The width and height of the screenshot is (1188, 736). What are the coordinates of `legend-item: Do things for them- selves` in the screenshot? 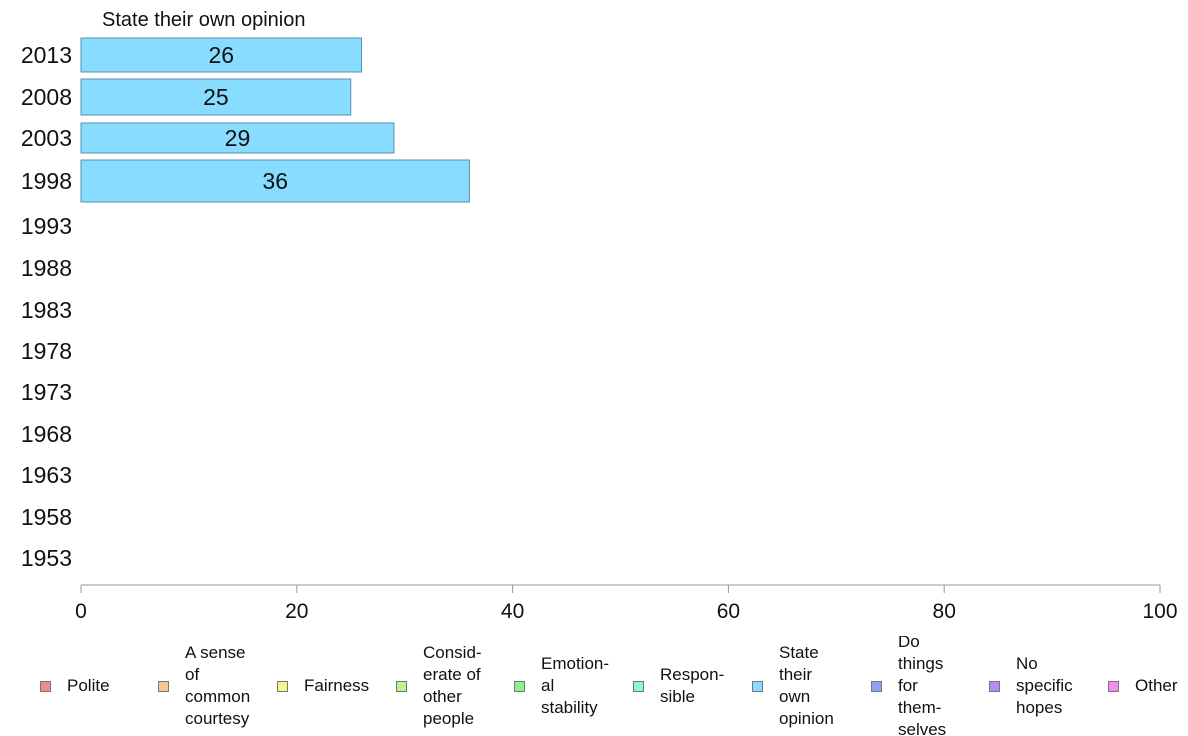 It's located at (927, 686).